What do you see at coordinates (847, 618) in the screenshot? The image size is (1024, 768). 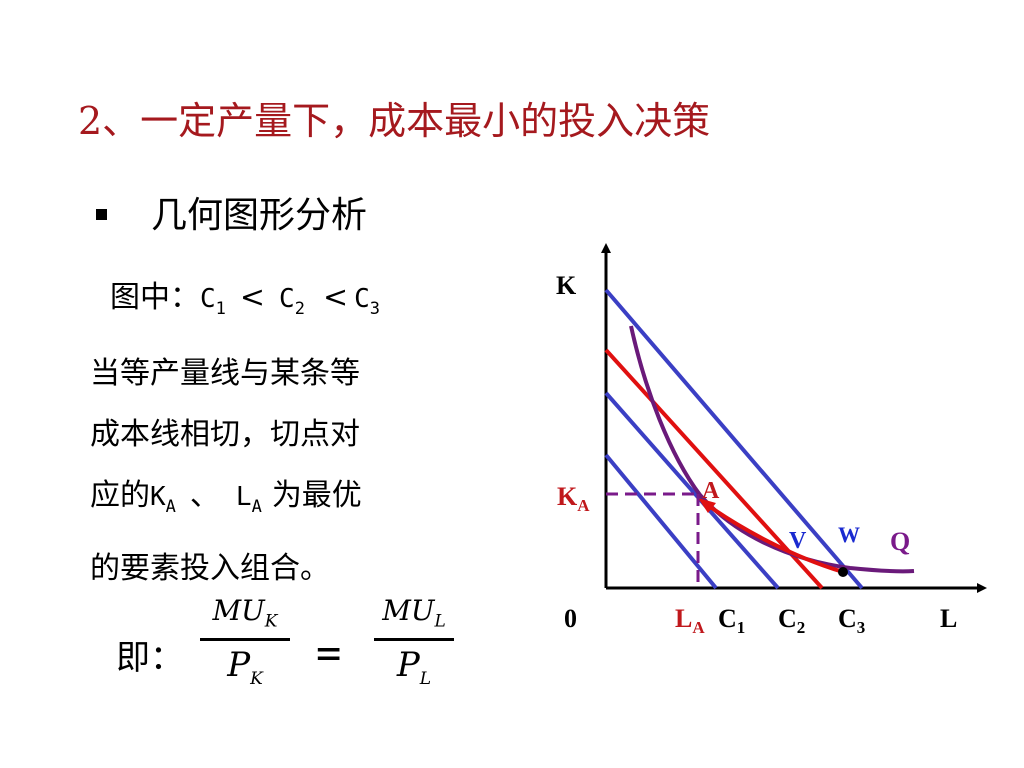 I see `c3-letter: C` at bounding box center [847, 618].